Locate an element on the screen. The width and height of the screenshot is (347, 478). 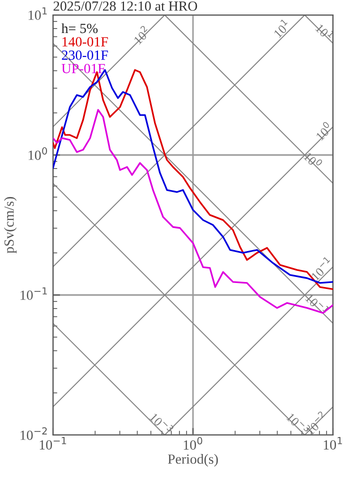
y-axis-title: pSv(cm/s) is located at coordinates (10, 225).